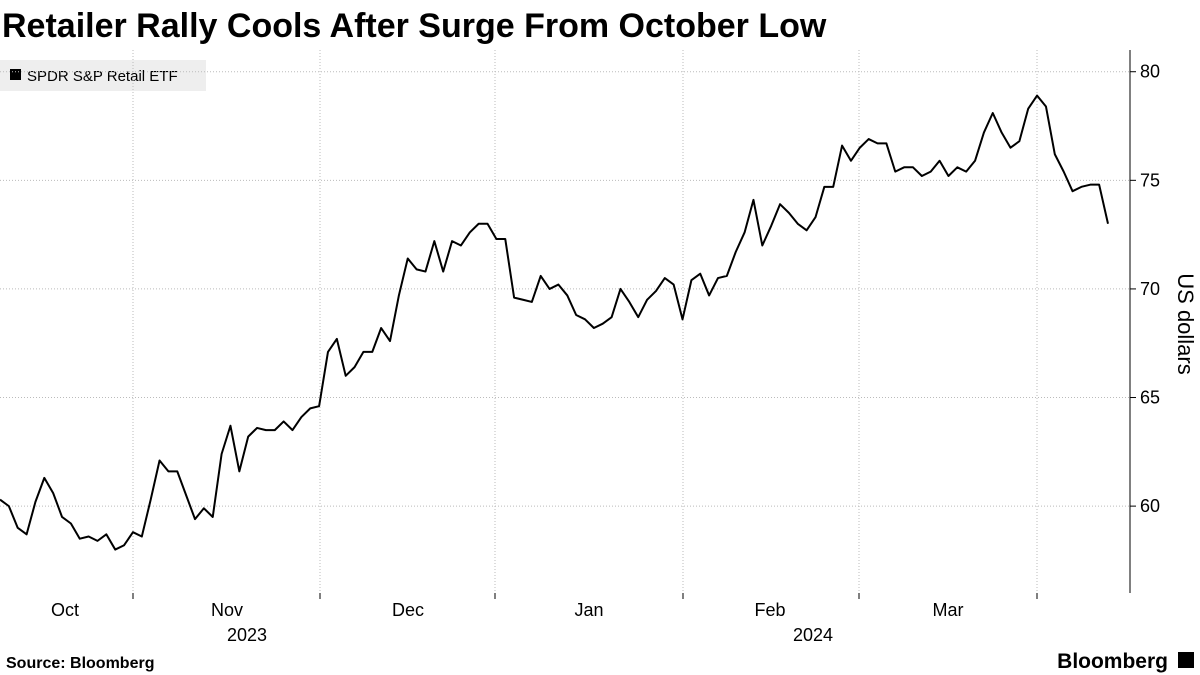  Describe the element at coordinates (227, 610) in the screenshot. I see `x-tick-label: Nov` at that location.